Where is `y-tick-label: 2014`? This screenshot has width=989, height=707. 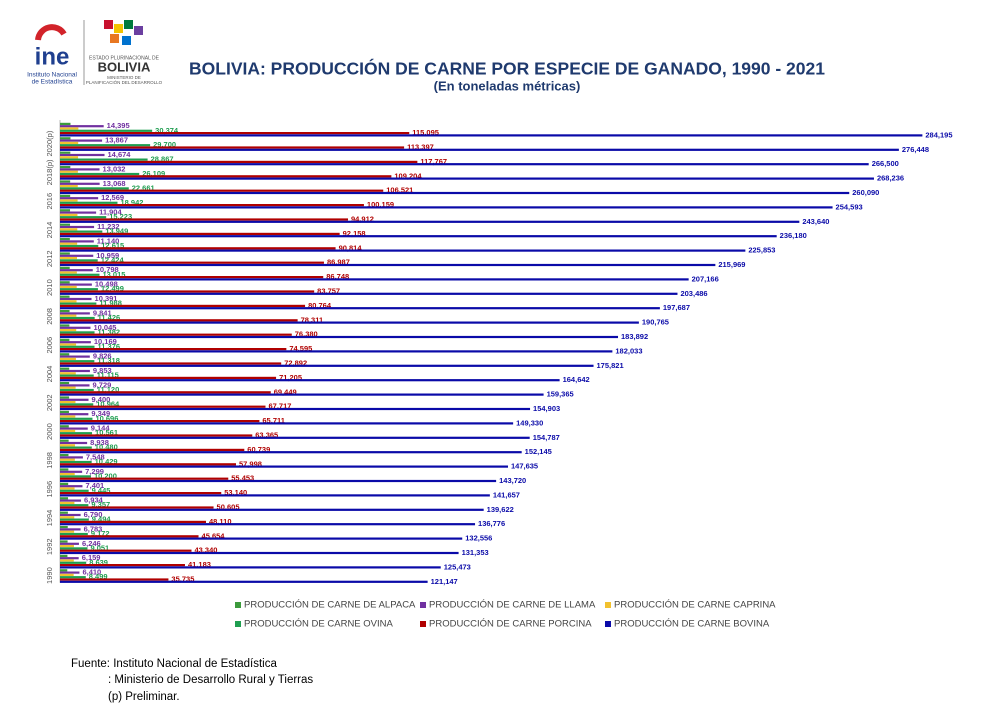 y-tick-label: 2014 is located at coordinates (49, 230).